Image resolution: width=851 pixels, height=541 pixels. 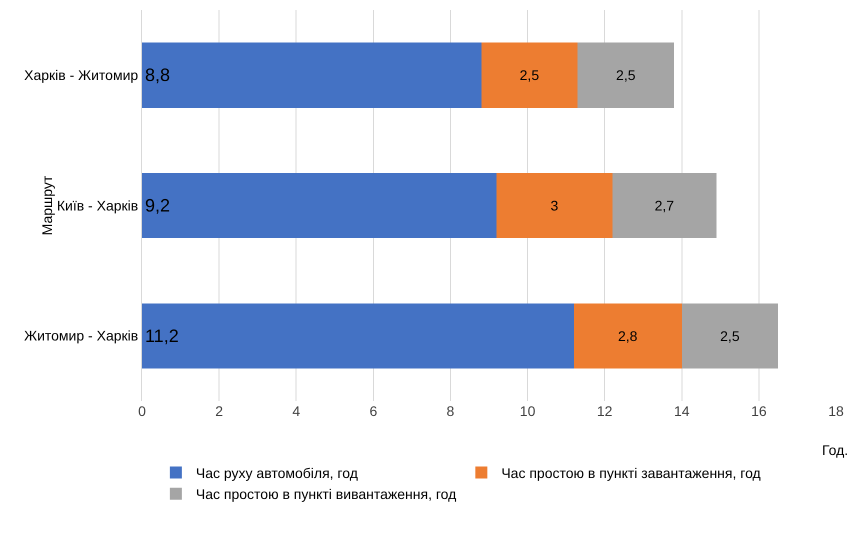 What do you see at coordinates (373, 411) in the screenshot?
I see `x-tick-label: 6` at bounding box center [373, 411].